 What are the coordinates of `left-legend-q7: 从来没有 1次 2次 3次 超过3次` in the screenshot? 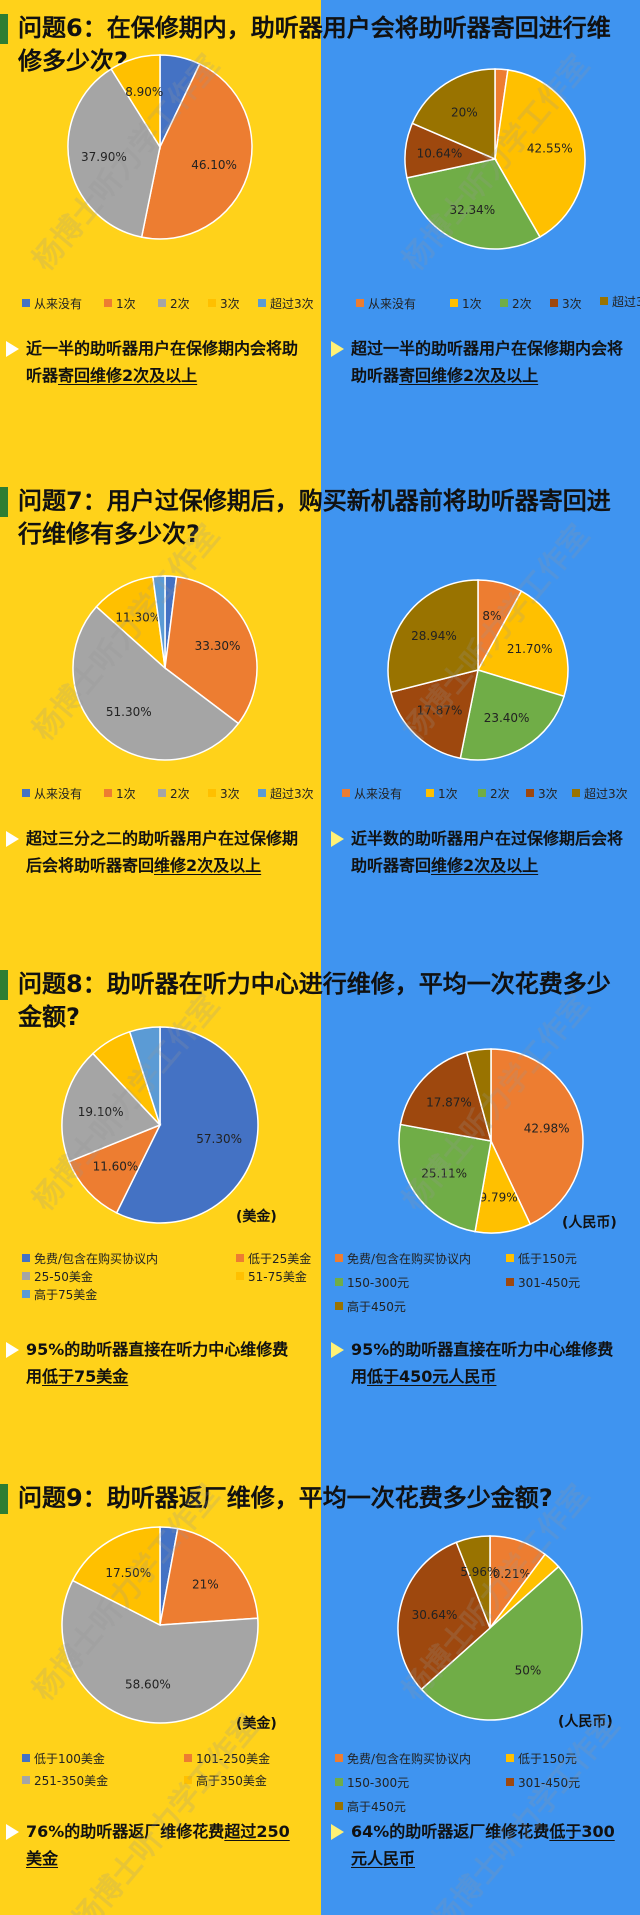 It's located at (320, 820).